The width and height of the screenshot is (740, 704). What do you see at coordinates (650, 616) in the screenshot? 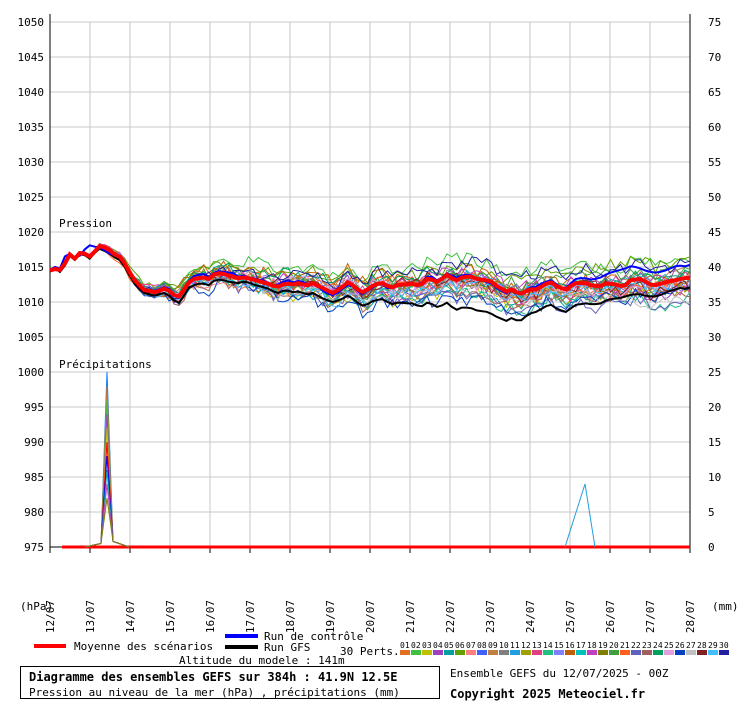
I see `x-tick-label: 27/07` at bounding box center [650, 616].